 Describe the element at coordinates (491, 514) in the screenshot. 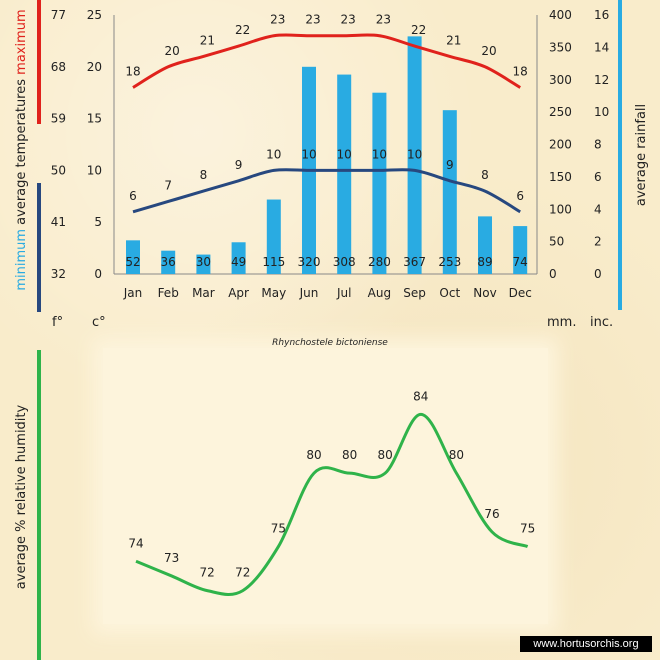

I see `humidity-label-nov: 76` at that location.